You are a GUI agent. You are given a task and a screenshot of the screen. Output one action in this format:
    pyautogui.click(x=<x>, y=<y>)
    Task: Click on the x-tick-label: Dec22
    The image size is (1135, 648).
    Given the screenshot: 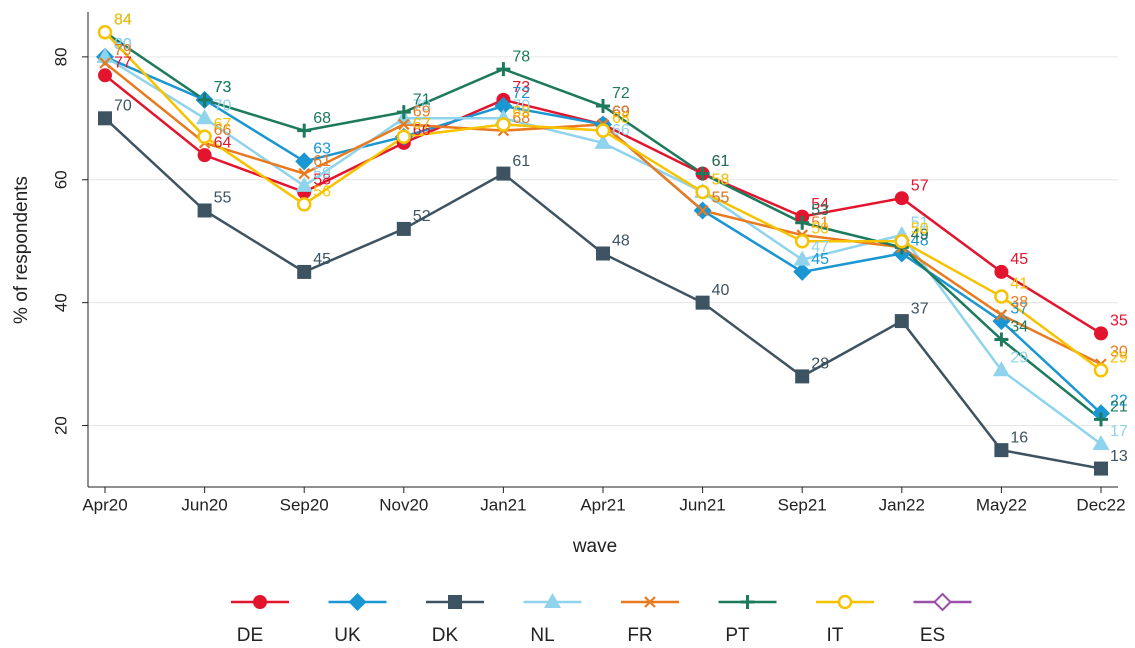 What is the action you would take?
    pyautogui.click(x=1100, y=504)
    